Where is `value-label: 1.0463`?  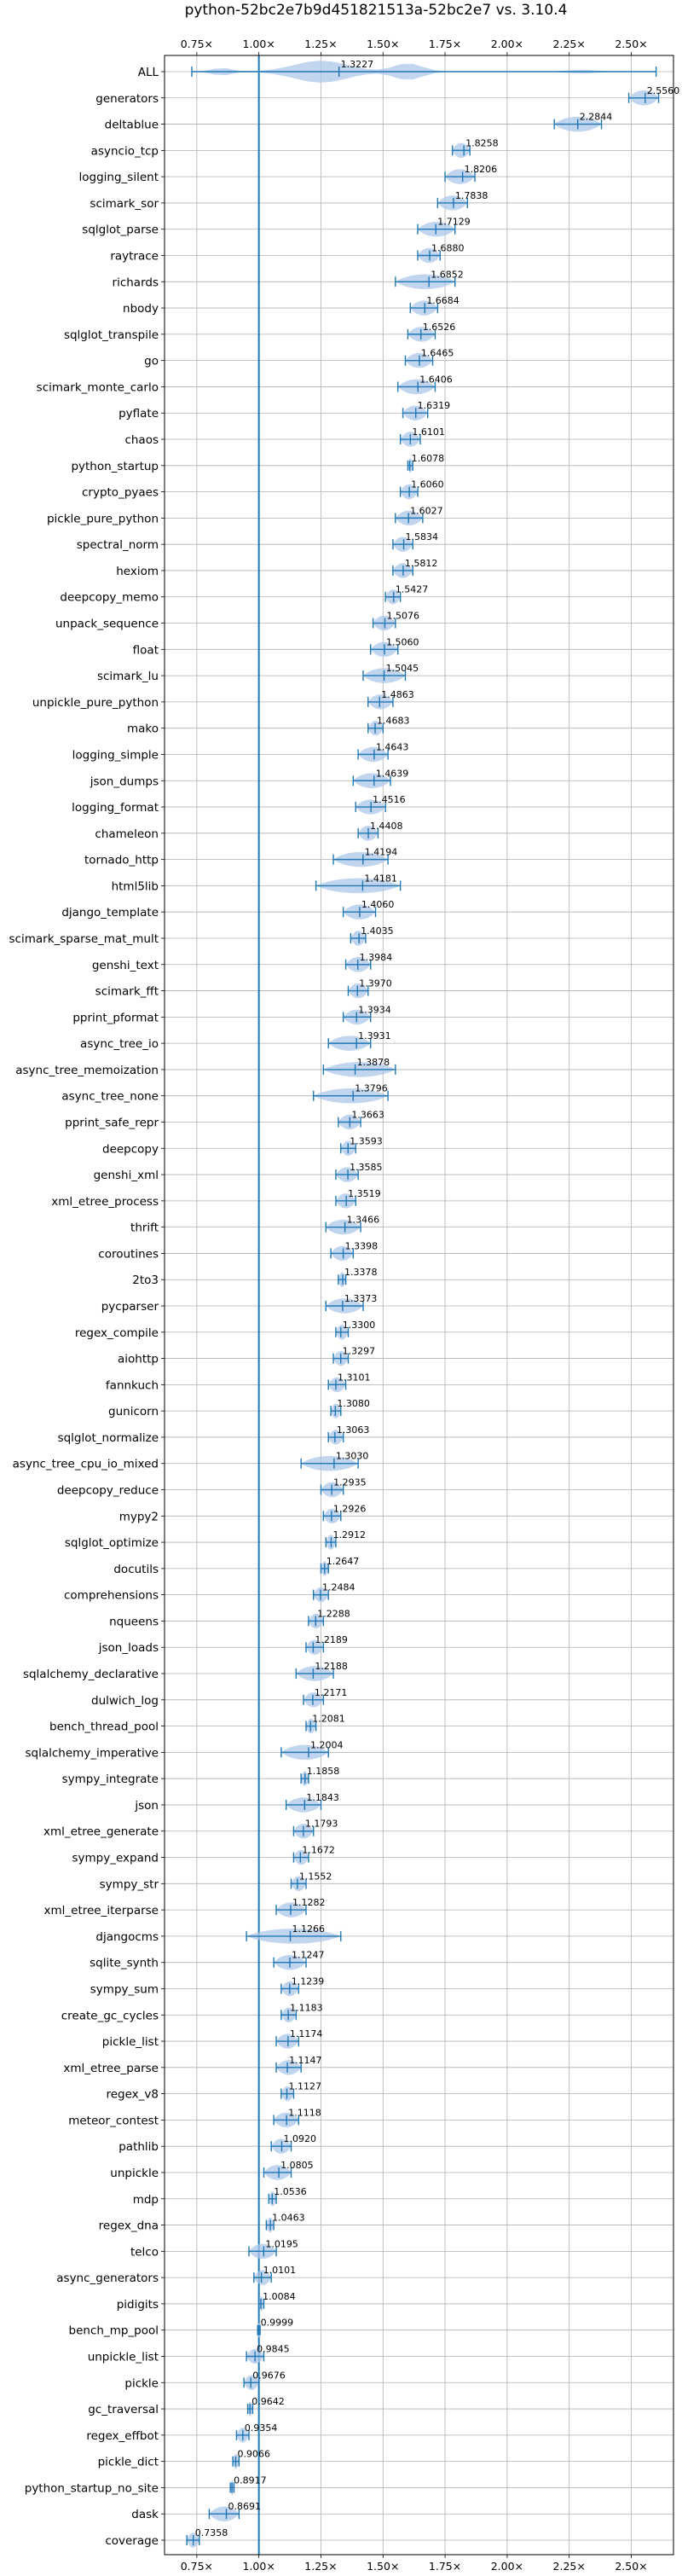 value-label: 1.0463 is located at coordinates (288, 2218).